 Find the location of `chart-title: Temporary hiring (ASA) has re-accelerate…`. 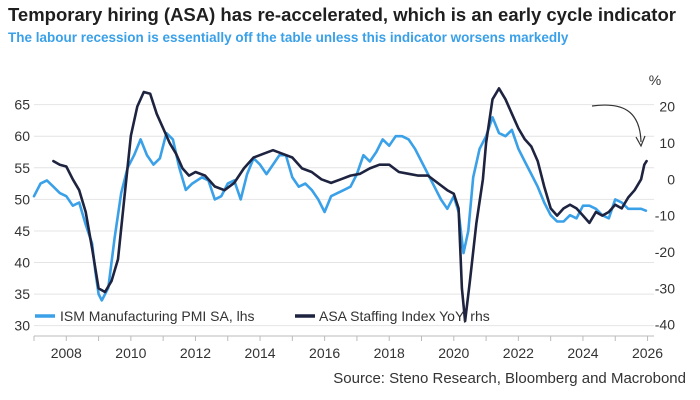

chart-title: Temporary hiring (ASA) has re-accelerate… is located at coordinates (342, 14).